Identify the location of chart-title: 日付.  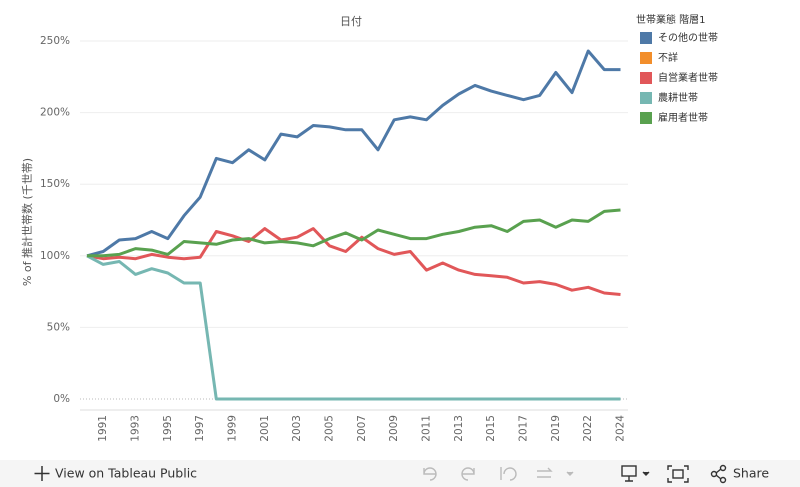
(351, 21).